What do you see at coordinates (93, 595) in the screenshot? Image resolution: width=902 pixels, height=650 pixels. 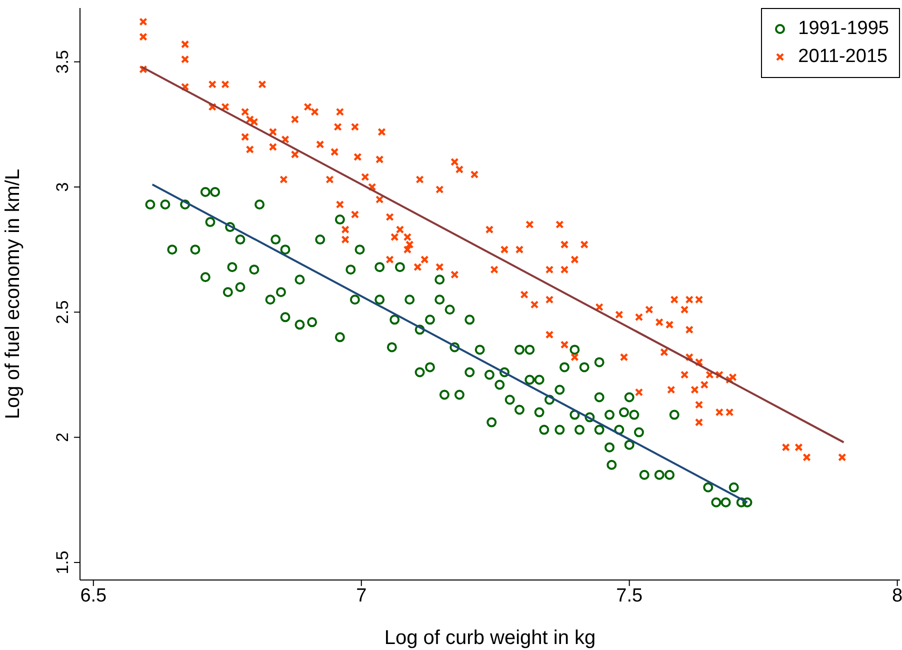 I see `x-tick-label: 6.5` at bounding box center [93, 595].